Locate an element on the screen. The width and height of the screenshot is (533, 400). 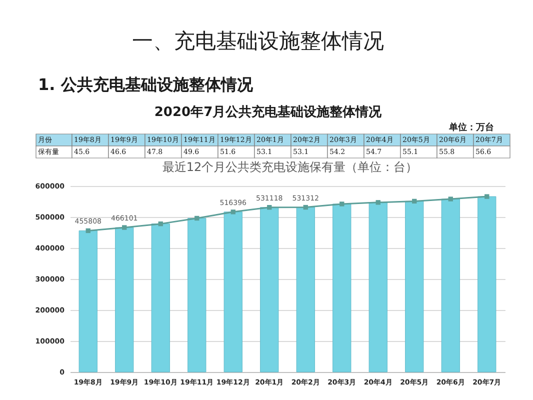
text: 一、充电基础设施整体情况 is located at coordinates (258, 41).